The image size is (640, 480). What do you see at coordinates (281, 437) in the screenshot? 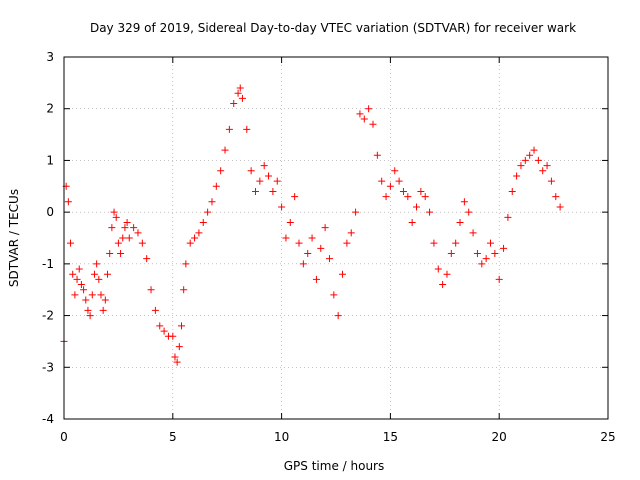
I see `x-tick-label: 10` at bounding box center [281, 437].